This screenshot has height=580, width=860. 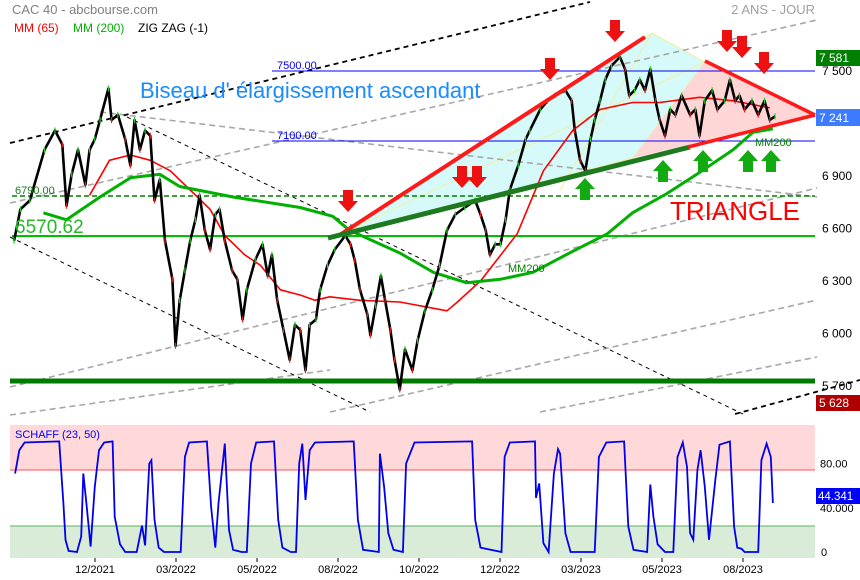 I want to click on y-tick-label: 5 700, so click(x=837, y=386).